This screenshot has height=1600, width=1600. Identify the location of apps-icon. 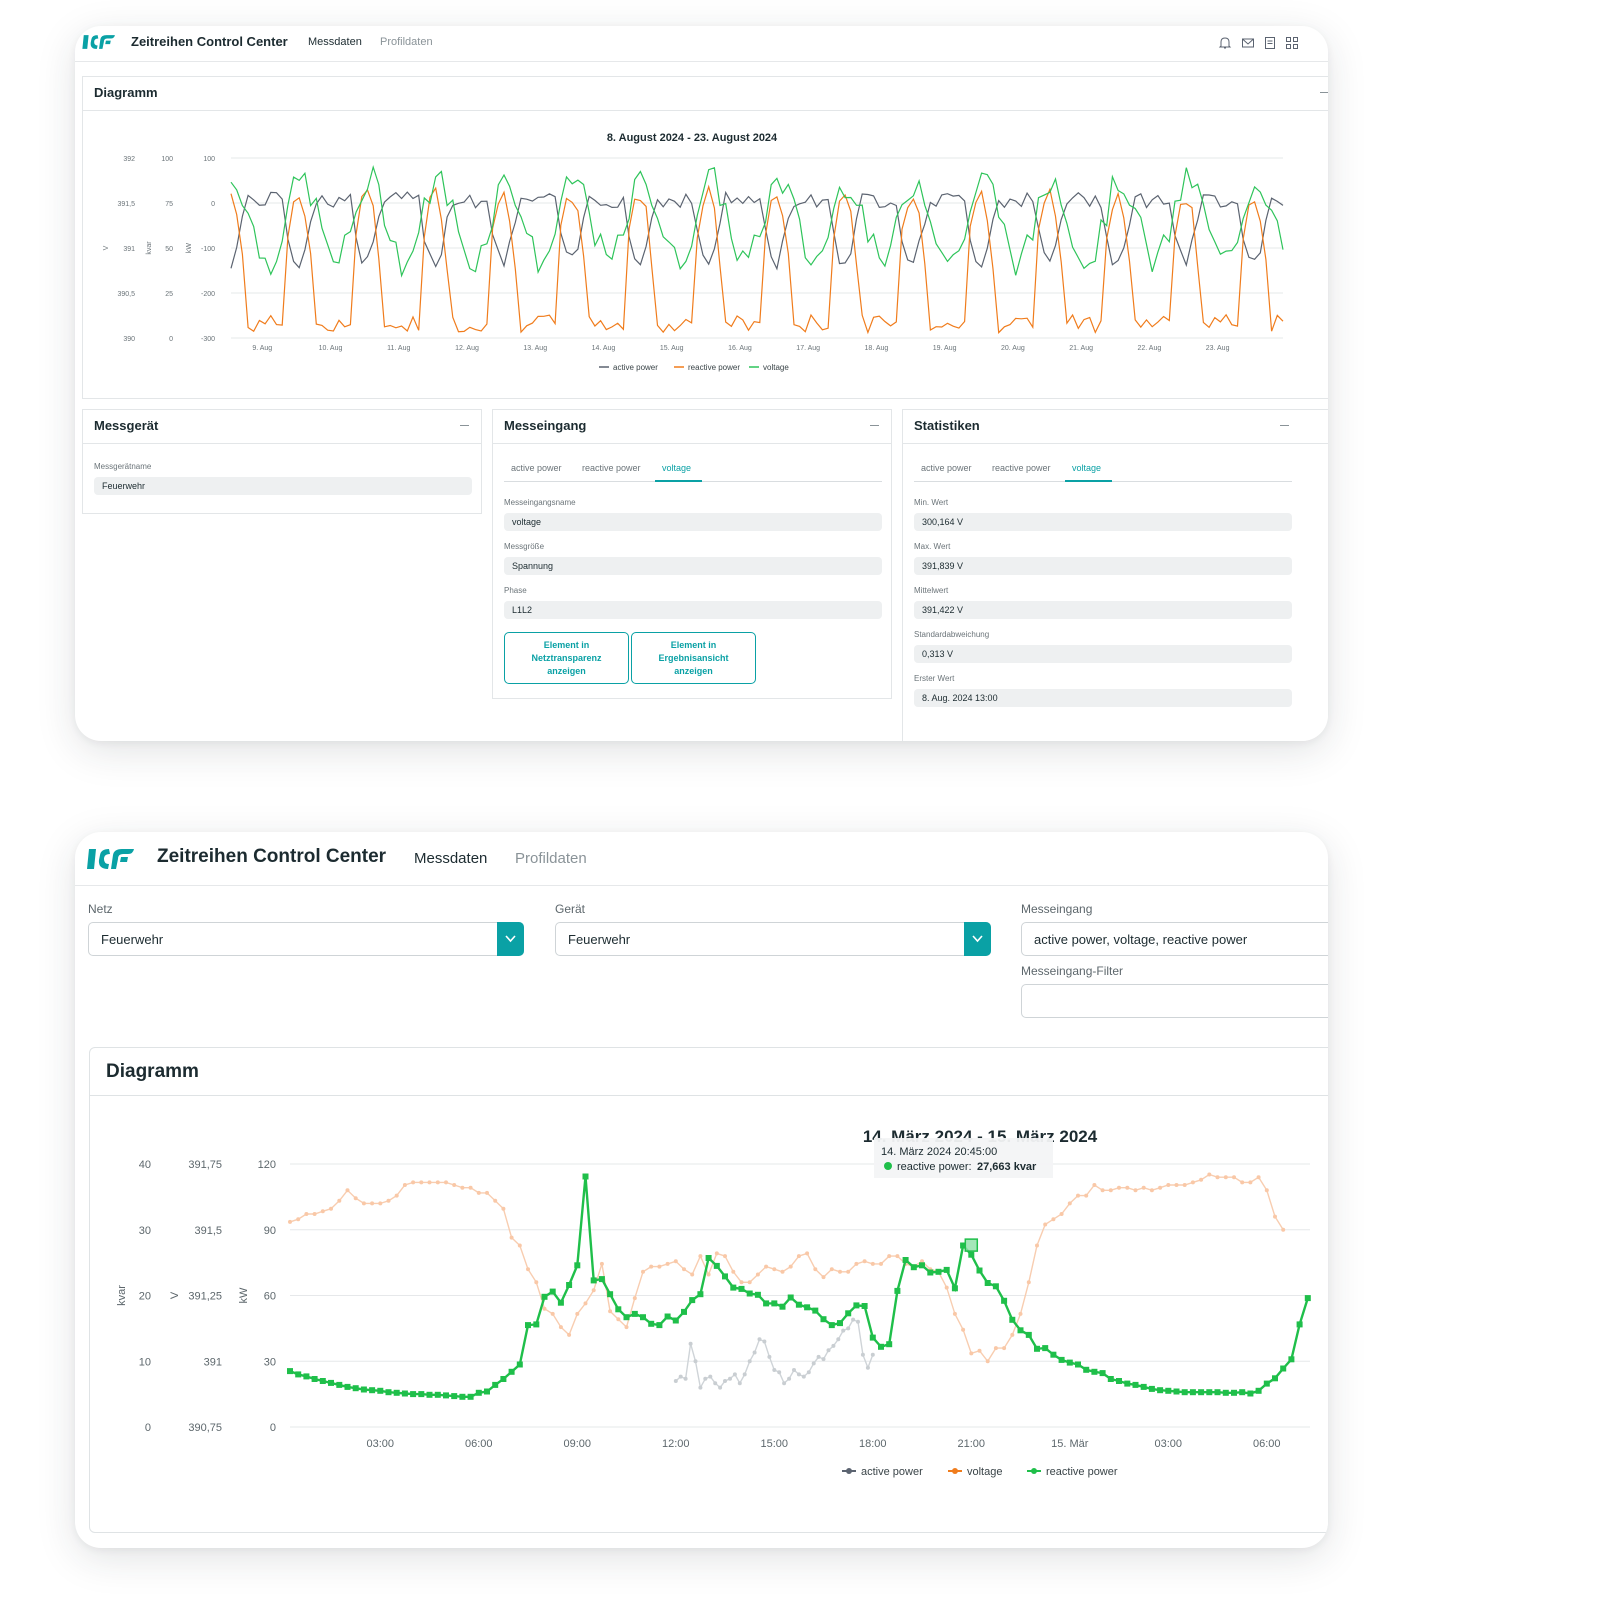
(1292, 43).